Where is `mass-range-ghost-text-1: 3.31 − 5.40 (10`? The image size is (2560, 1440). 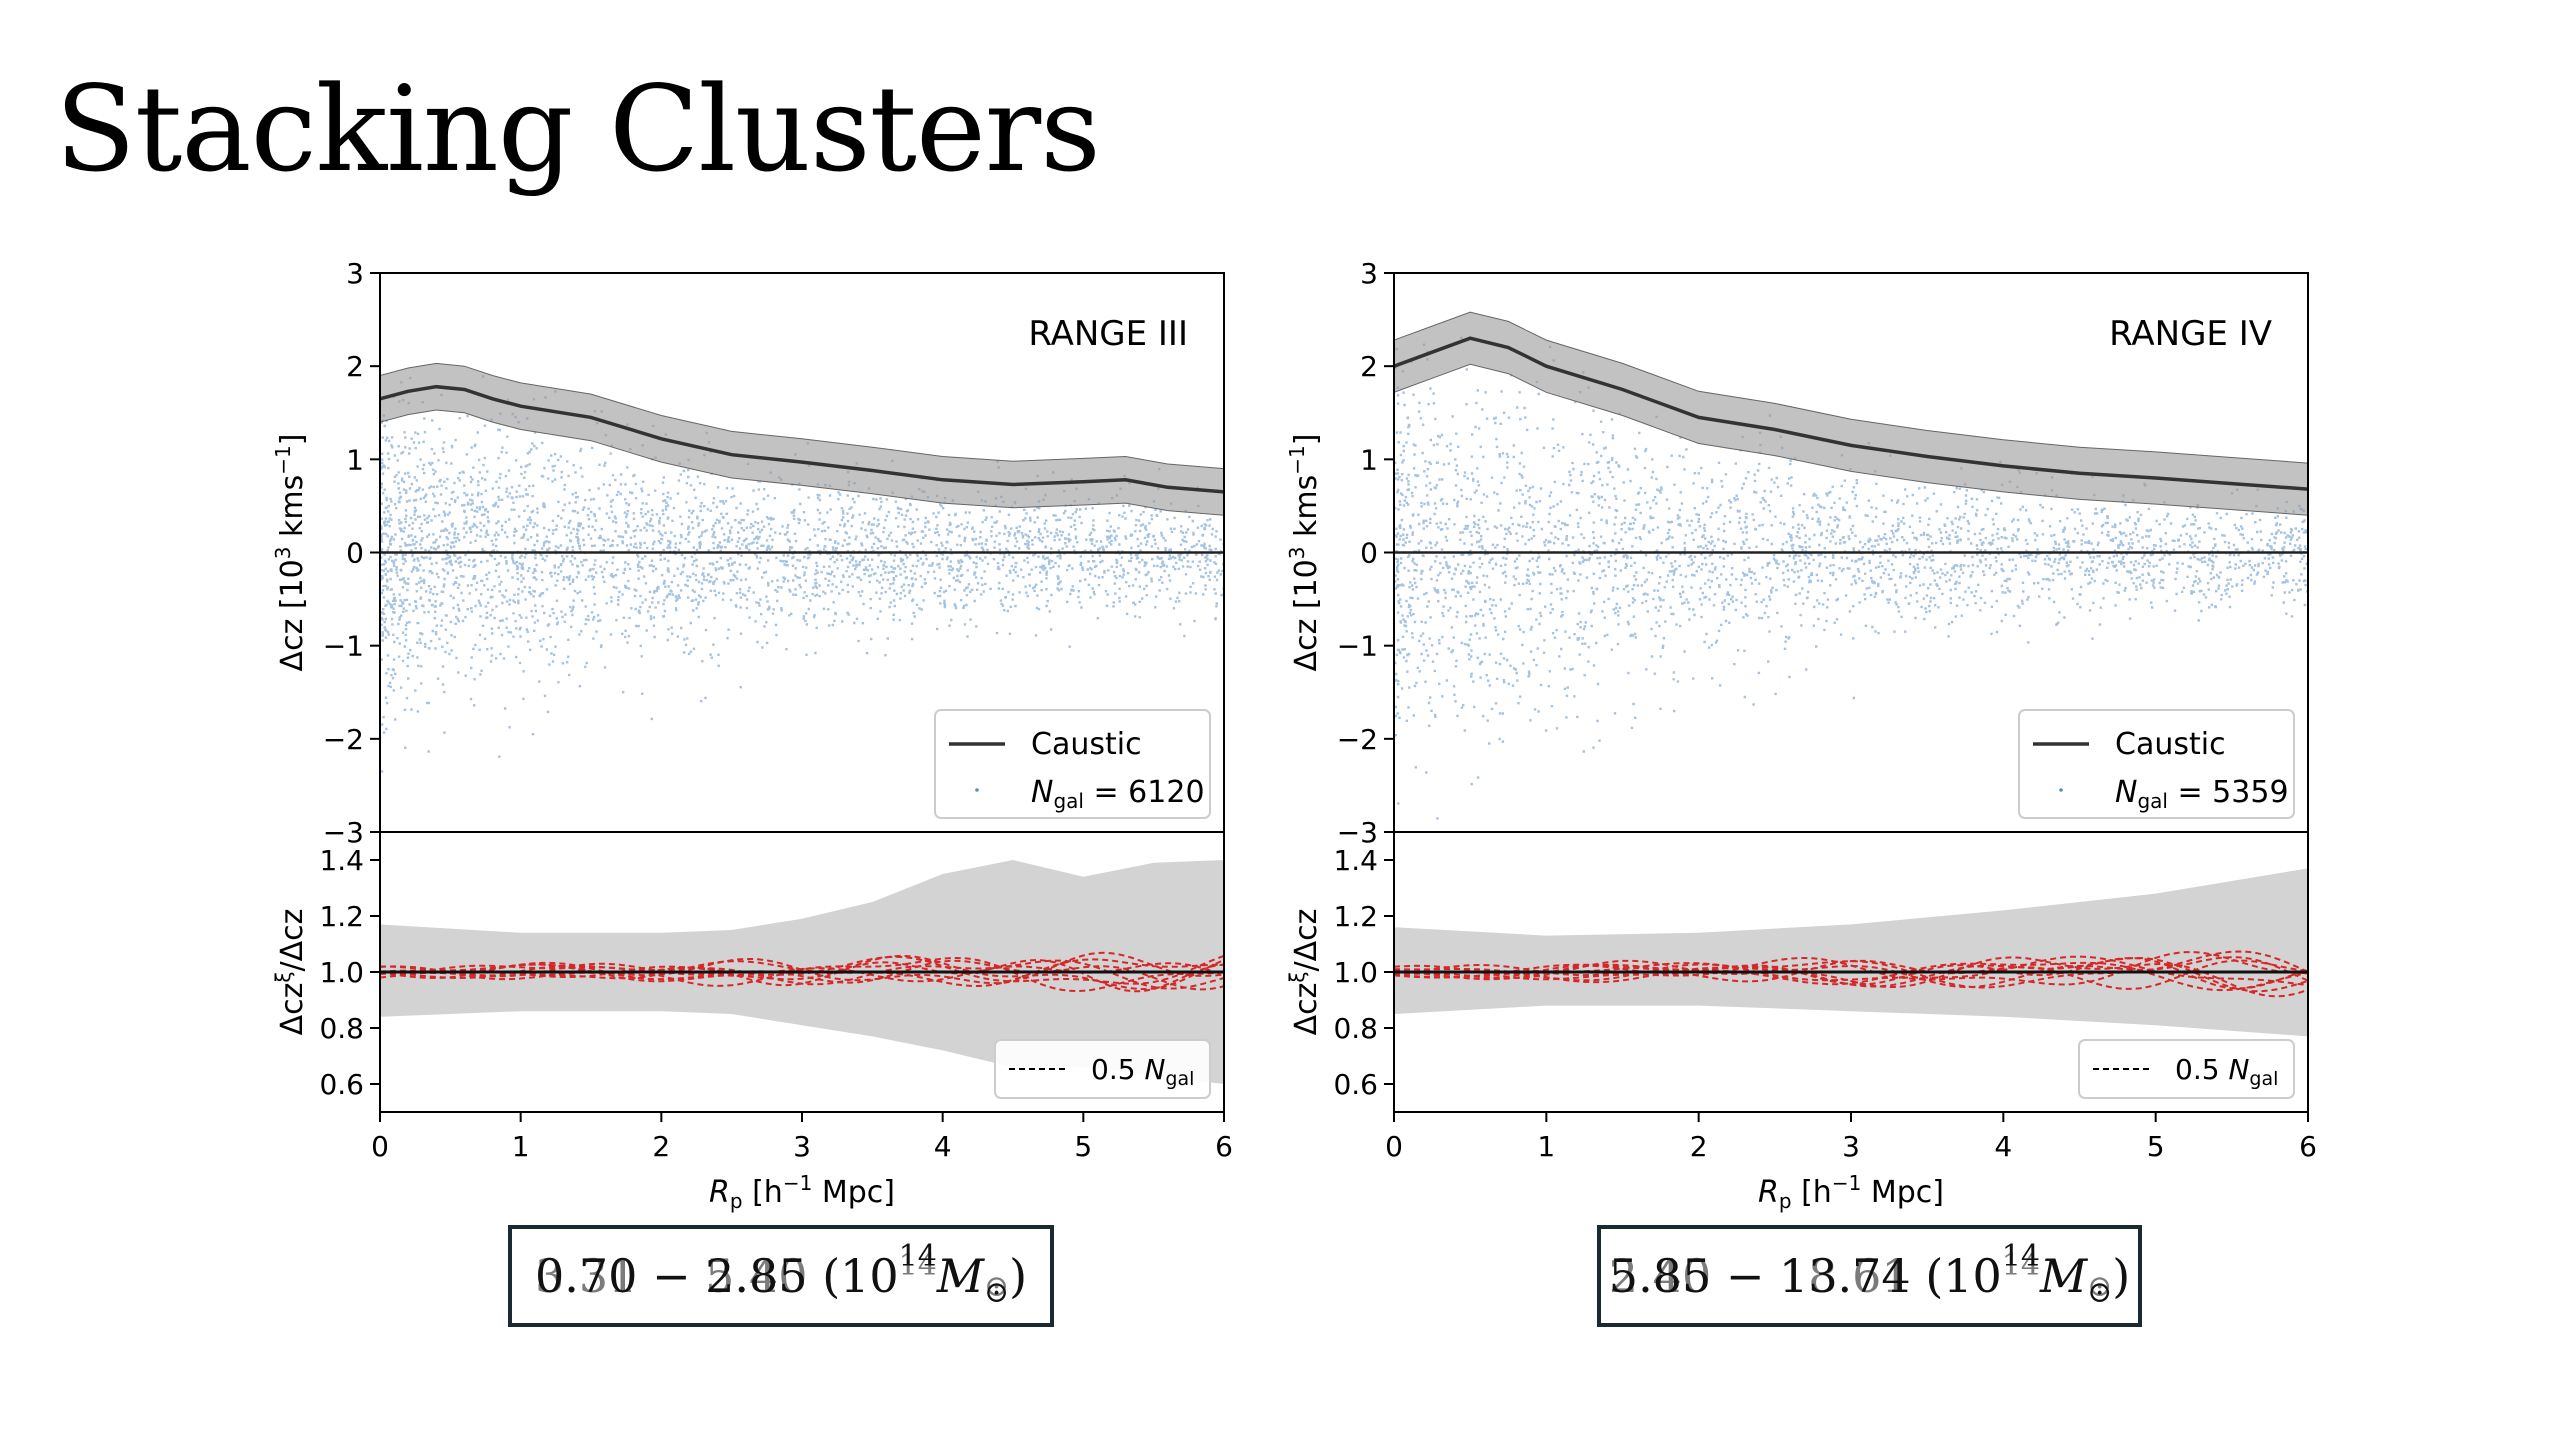
mass-range-ghost-text-1: 3.31 − 5.40 (10 is located at coordinates (716, 1276).